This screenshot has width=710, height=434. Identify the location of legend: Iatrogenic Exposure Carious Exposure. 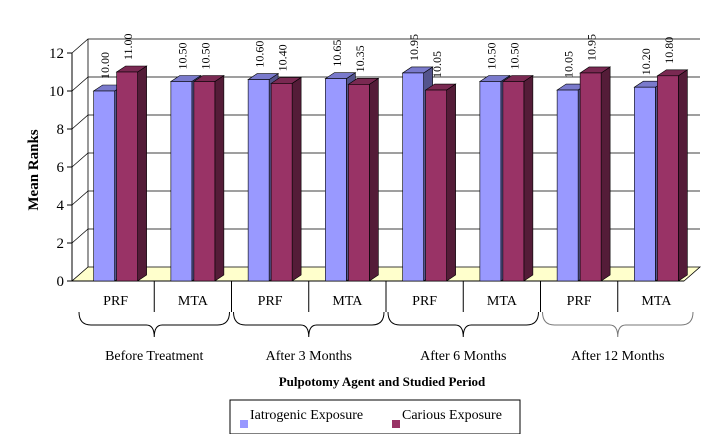
(375, 416).